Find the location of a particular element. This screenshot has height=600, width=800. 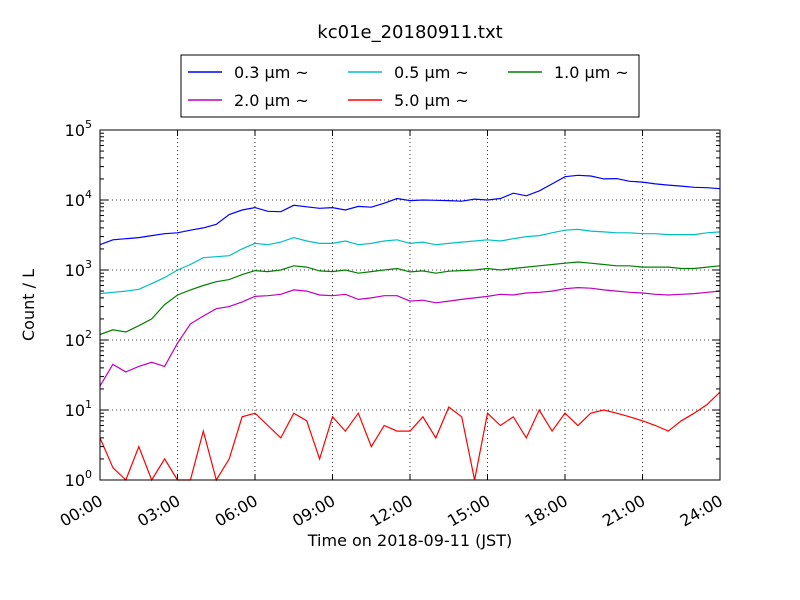

legend-box is located at coordinates (410, 86).